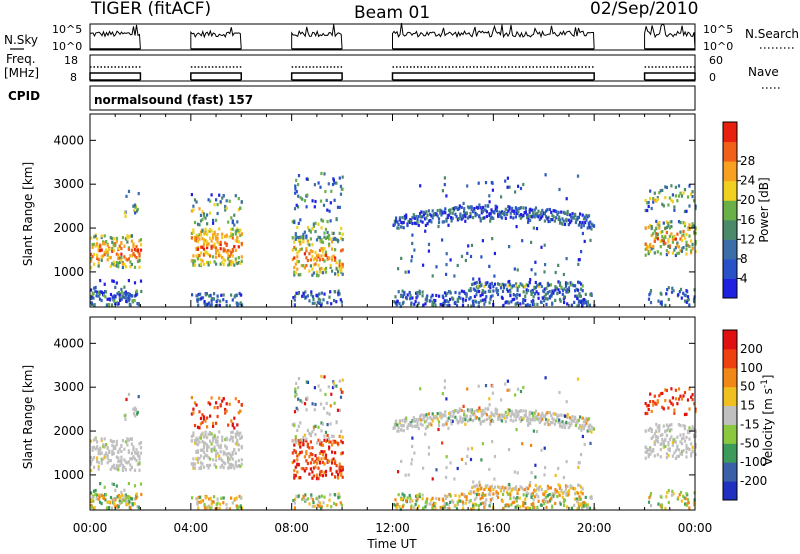 The image size is (800, 554). Describe the element at coordinates (392, 13) in the screenshot. I see `beam-label: Beam 01` at that location.